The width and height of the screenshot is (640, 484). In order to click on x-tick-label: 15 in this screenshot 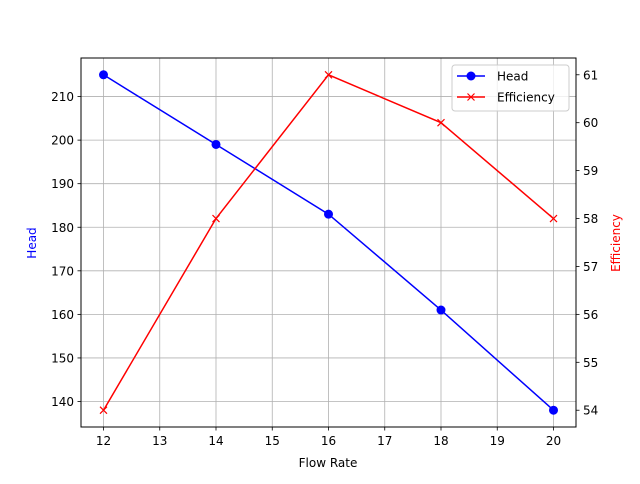, I will do `click(272, 441)`.